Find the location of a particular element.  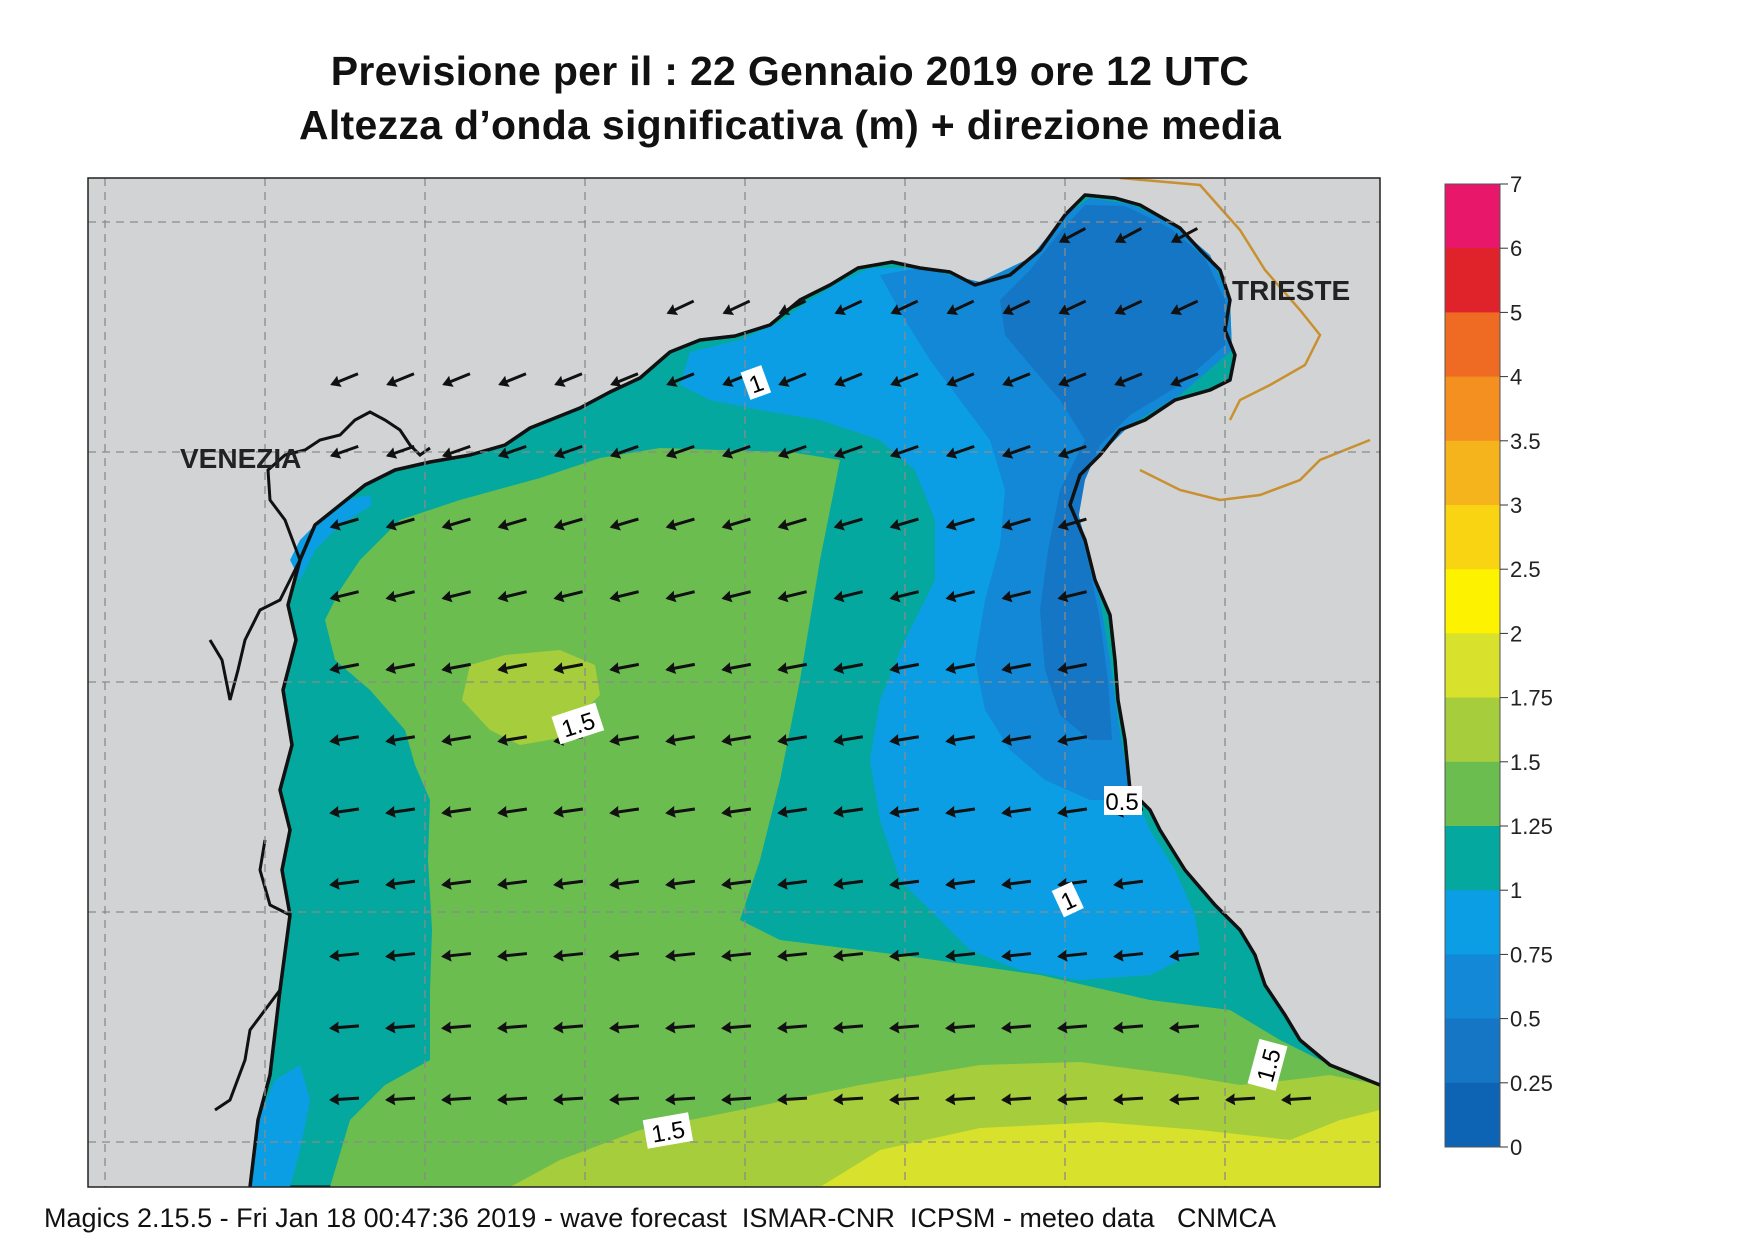

legend-tick-label: 2 is located at coordinates (1516, 633).